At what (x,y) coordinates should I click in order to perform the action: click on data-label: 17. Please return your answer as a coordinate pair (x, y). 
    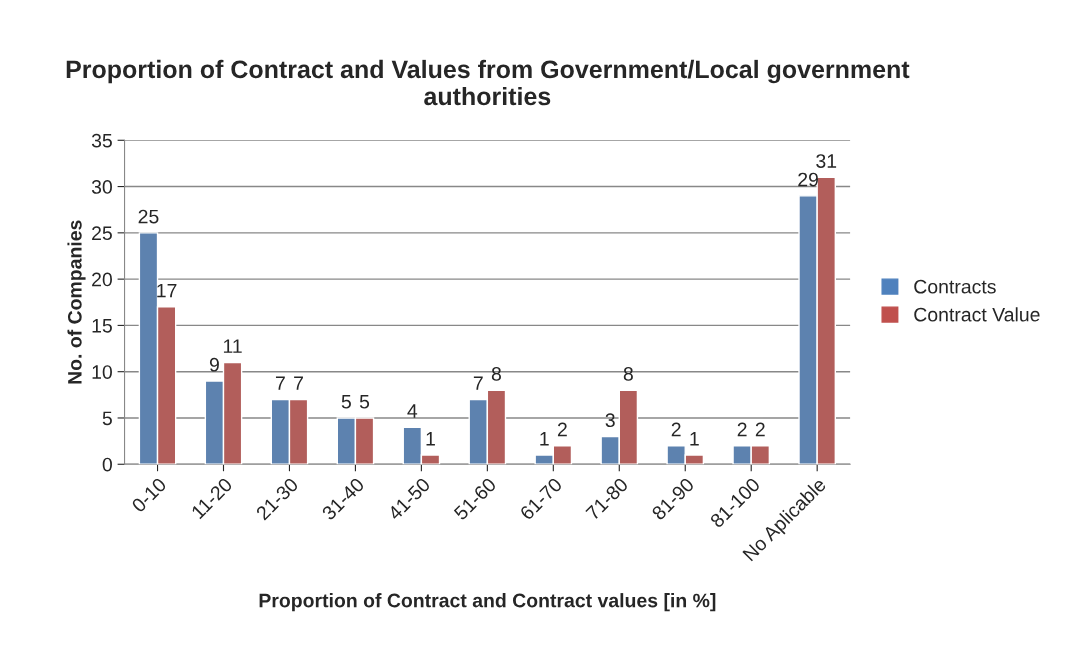
    Looking at the image, I should click on (167, 290).